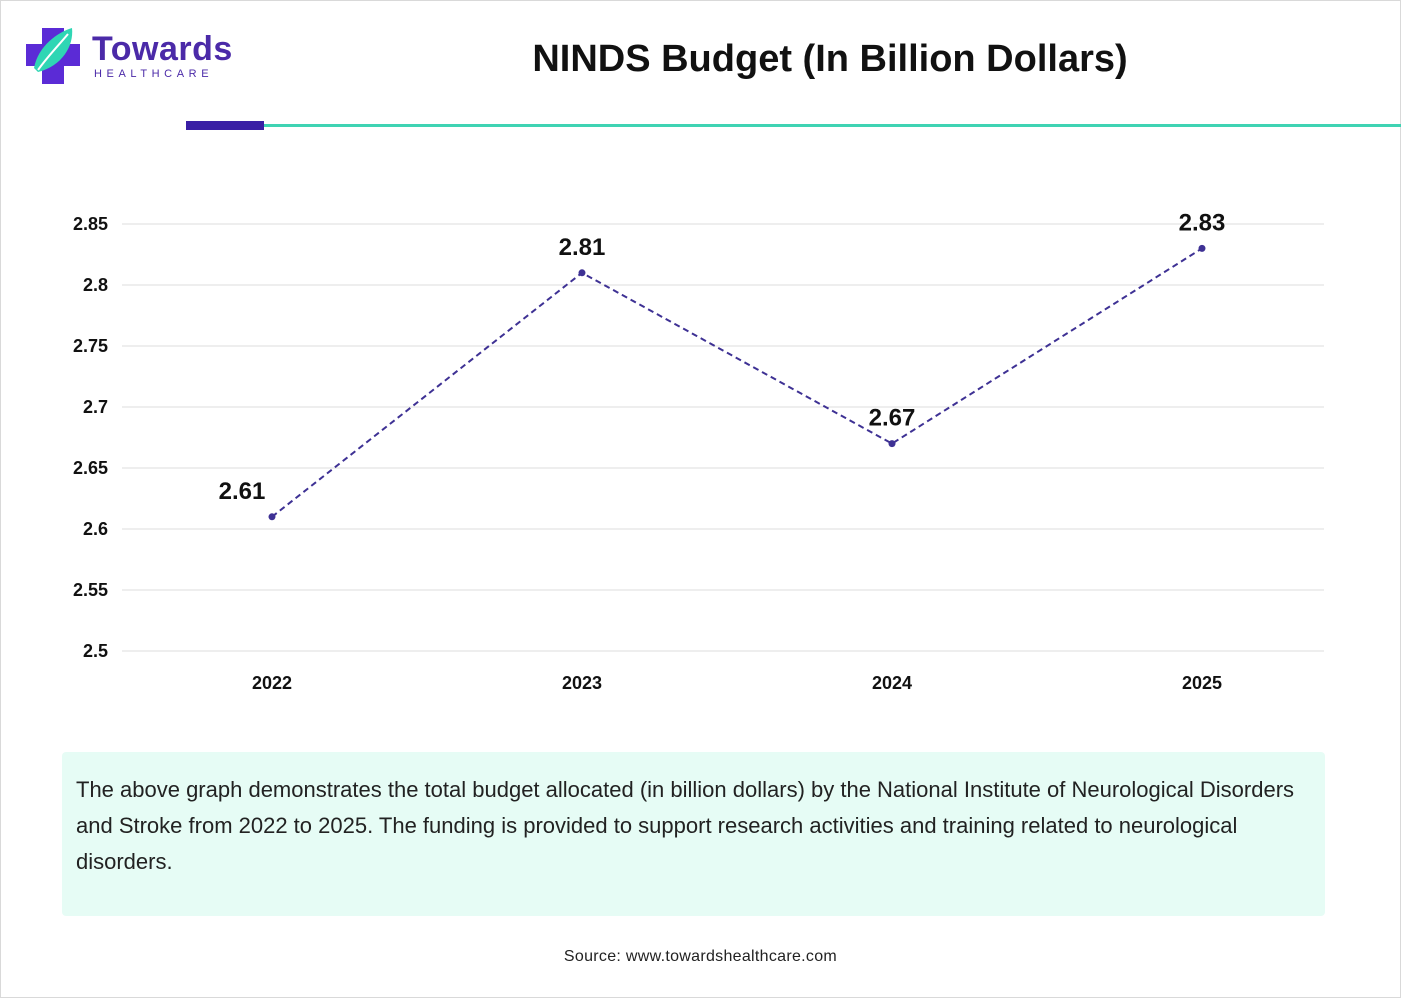  What do you see at coordinates (1202, 683) in the screenshot?
I see `x-tick-label: 2025` at bounding box center [1202, 683].